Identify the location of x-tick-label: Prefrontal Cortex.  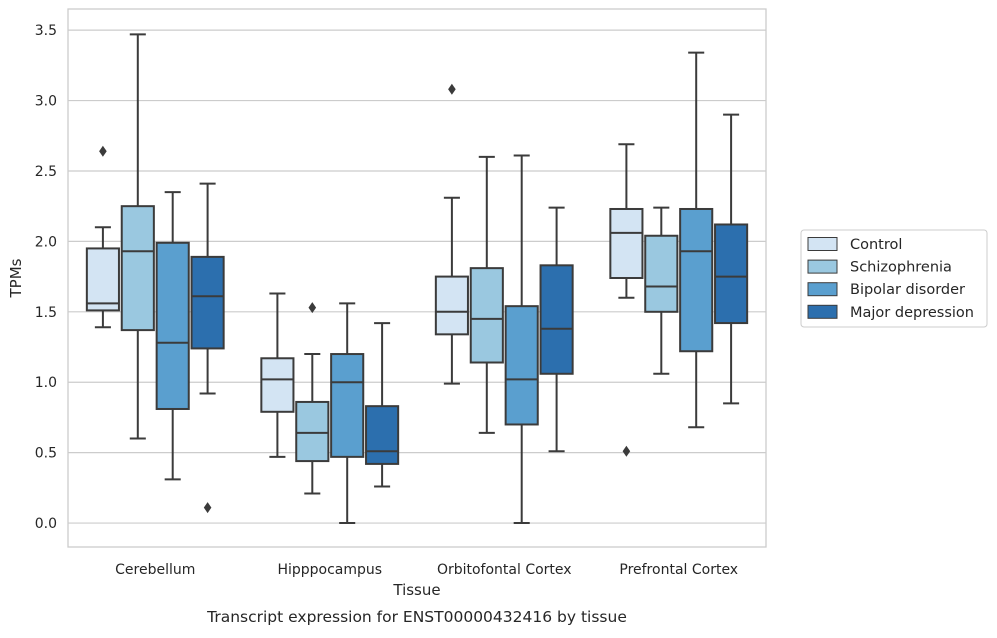
(678, 570).